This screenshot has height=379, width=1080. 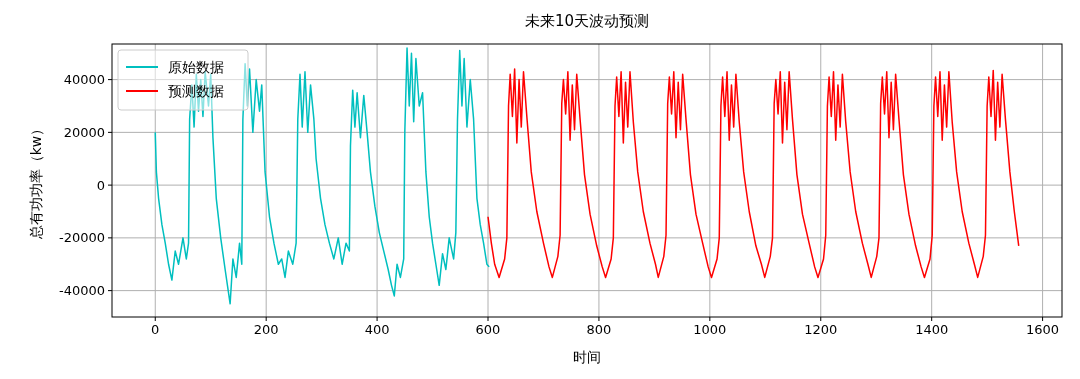 What do you see at coordinates (84, 80) in the screenshot?
I see `y-tick-label: 40000` at bounding box center [84, 80].